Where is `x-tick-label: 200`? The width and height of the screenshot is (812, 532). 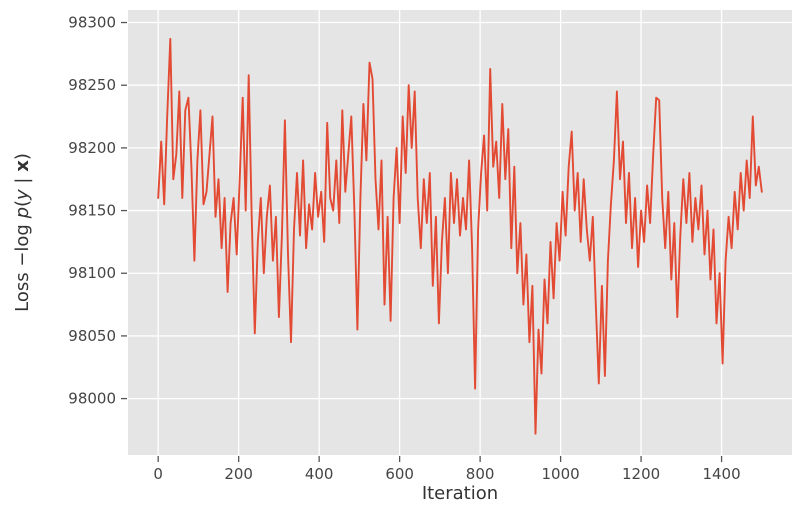
x-tick-label: 200 is located at coordinates (238, 474).